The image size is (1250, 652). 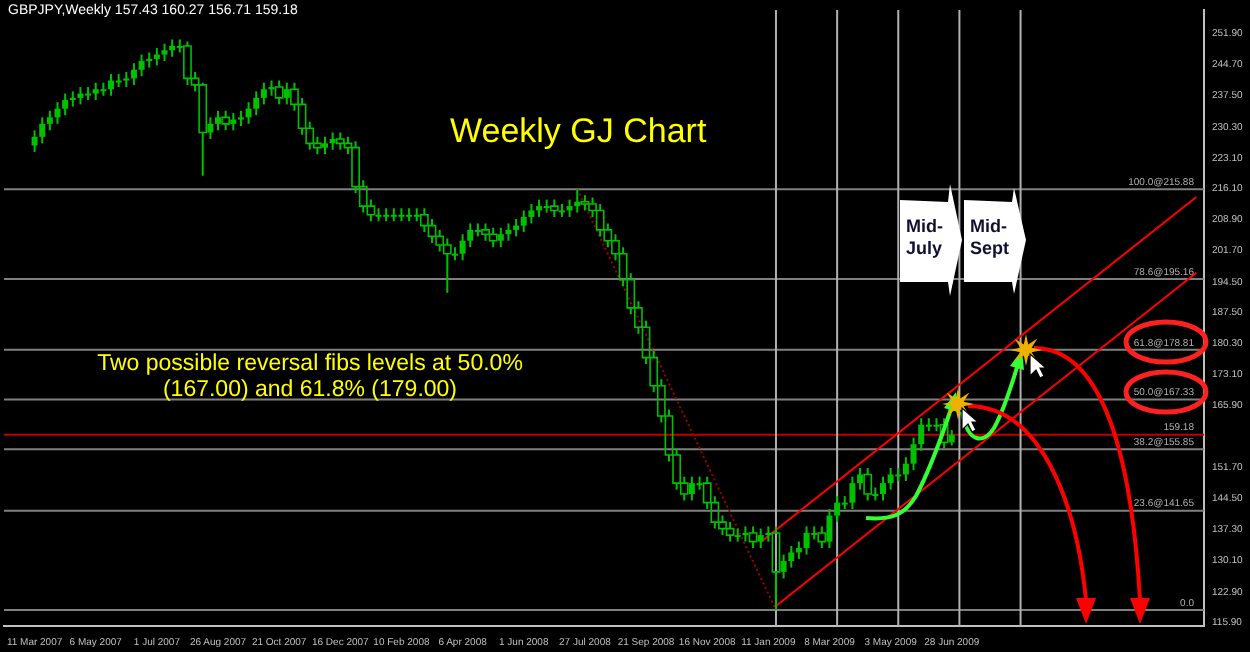 What do you see at coordinates (578, 132) in the screenshot?
I see `text: Weekly GJ Chart` at bounding box center [578, 132].